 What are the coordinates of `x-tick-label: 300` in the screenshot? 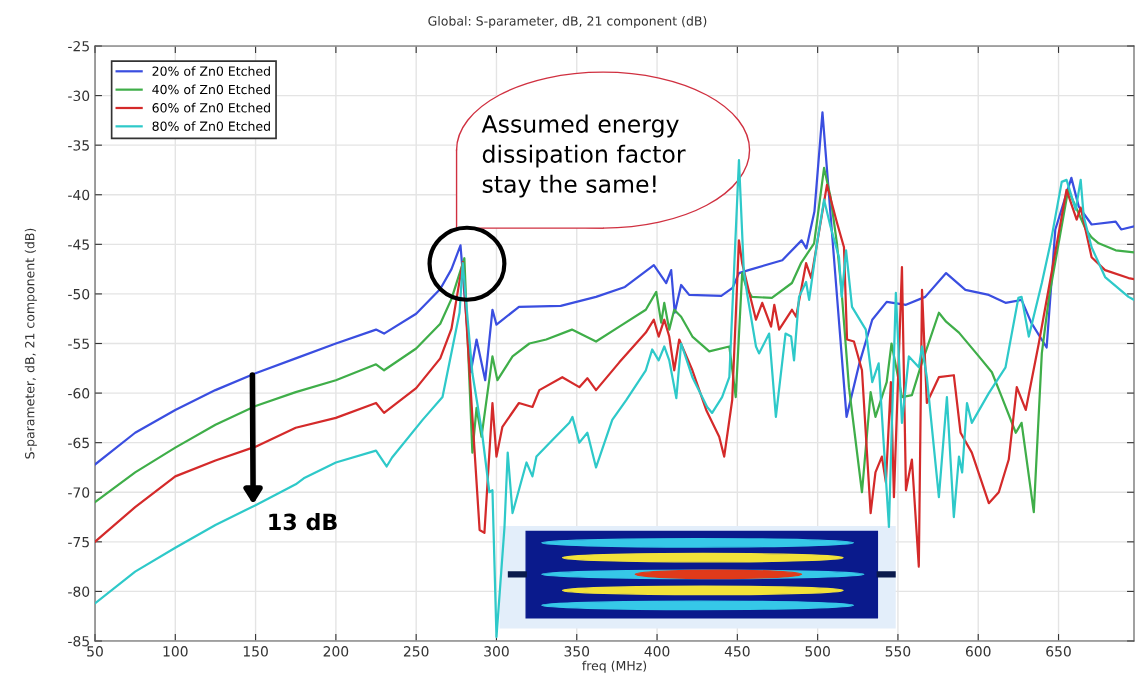 It's located at (496, 651).